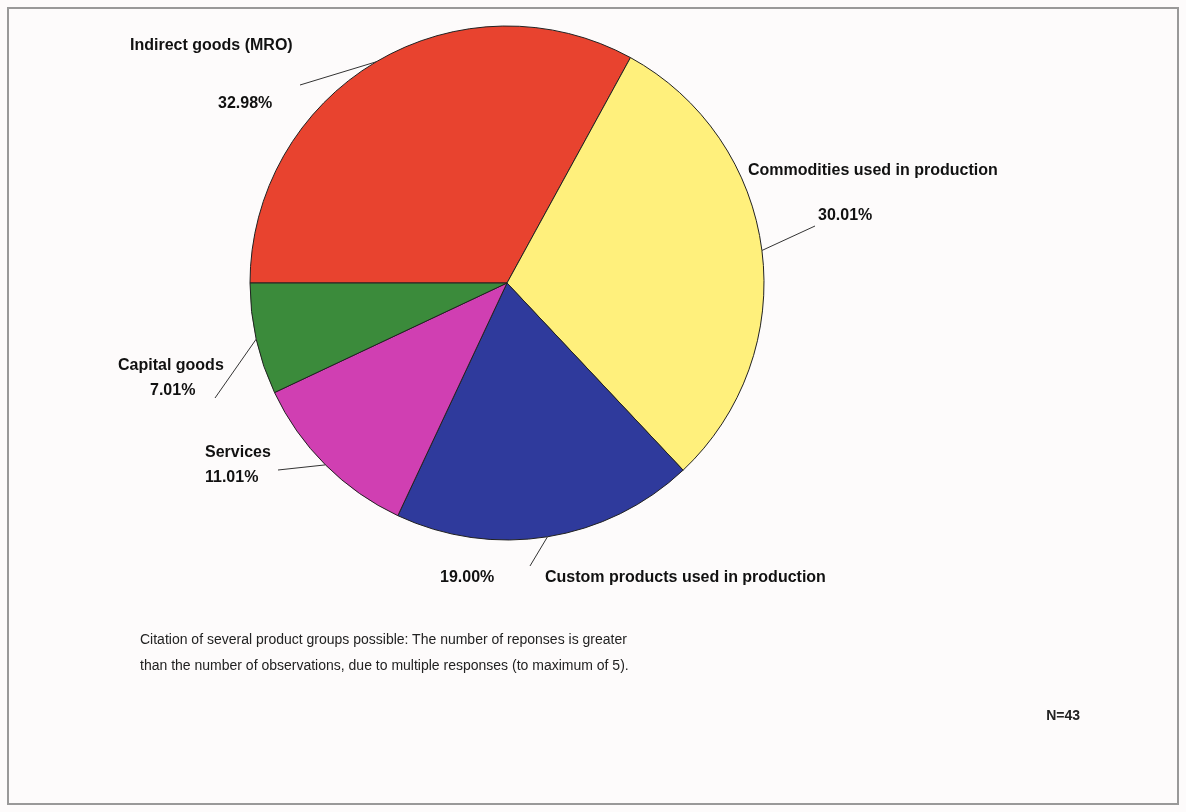 Image resolution: width=1186 pixels, height=812 pixels. I want to click on data-label: 30.01%, so click(845, 214).